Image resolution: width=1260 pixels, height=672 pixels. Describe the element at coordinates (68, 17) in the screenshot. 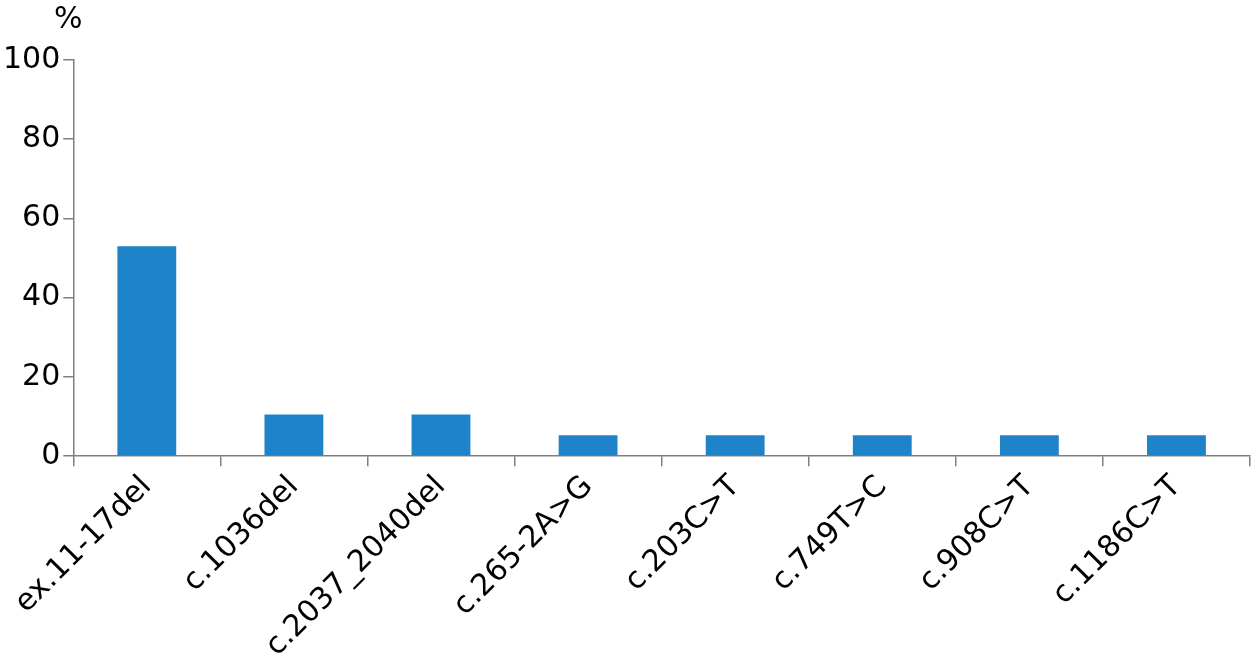

I see `y-axis-title: %` at that location.